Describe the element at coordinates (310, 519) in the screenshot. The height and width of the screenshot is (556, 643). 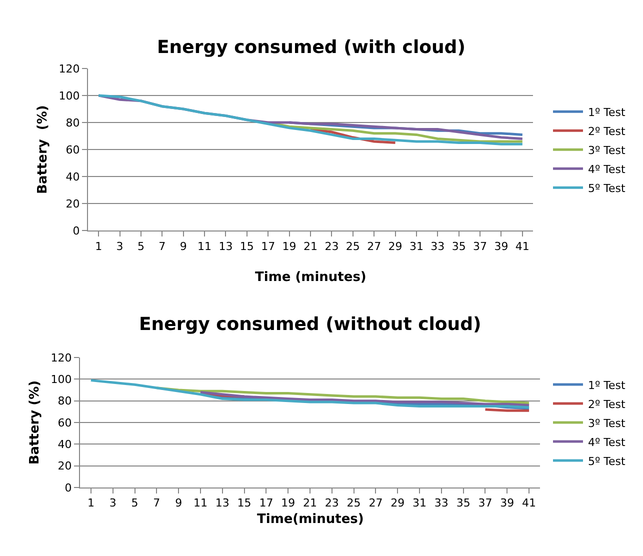
I see `x-axis-title: Time(minutes)` at that location.